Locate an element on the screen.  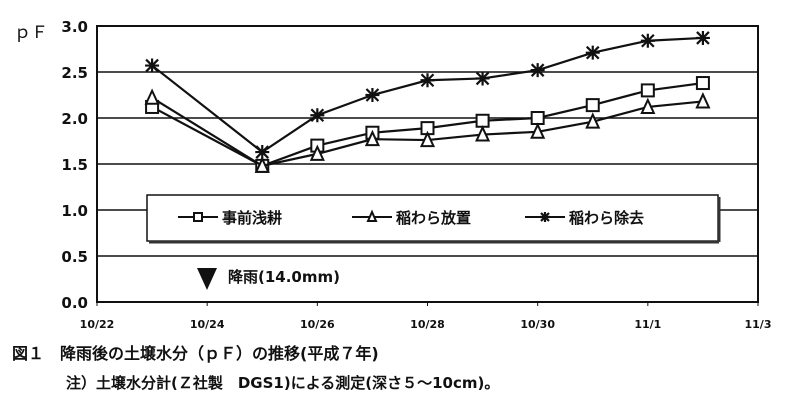
x-tick-labels: 10/22 10/24 10/26 10/28 10/30 11/1 11/3 is located at coordinates (426, 324).